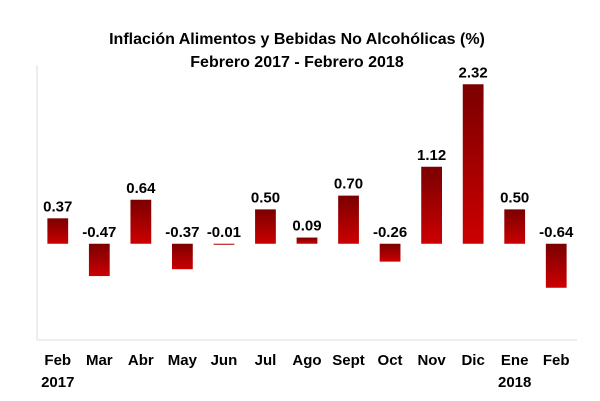 The height and width of the screenshot is (401, 600). What do you see at coordinates (515, 371) in the screenshot?
I see `x-tick-label: Ene 2018` at bounding box center [515, 371].